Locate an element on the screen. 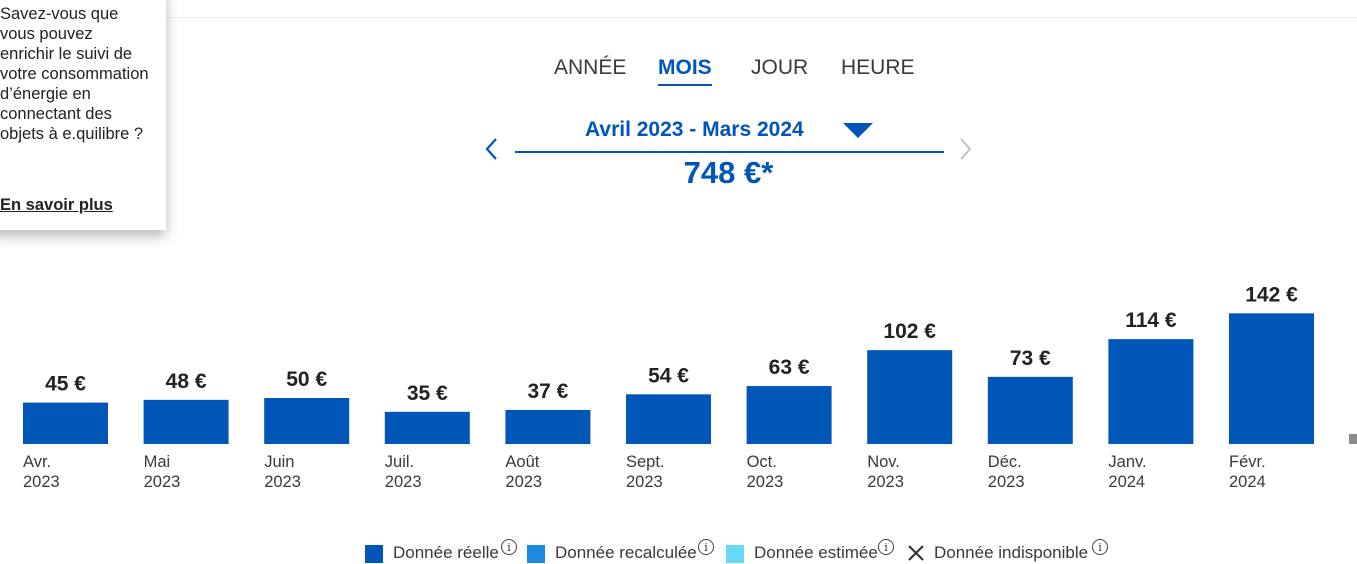  x-tick-label: Oct. is located at coordinates (762, 462).